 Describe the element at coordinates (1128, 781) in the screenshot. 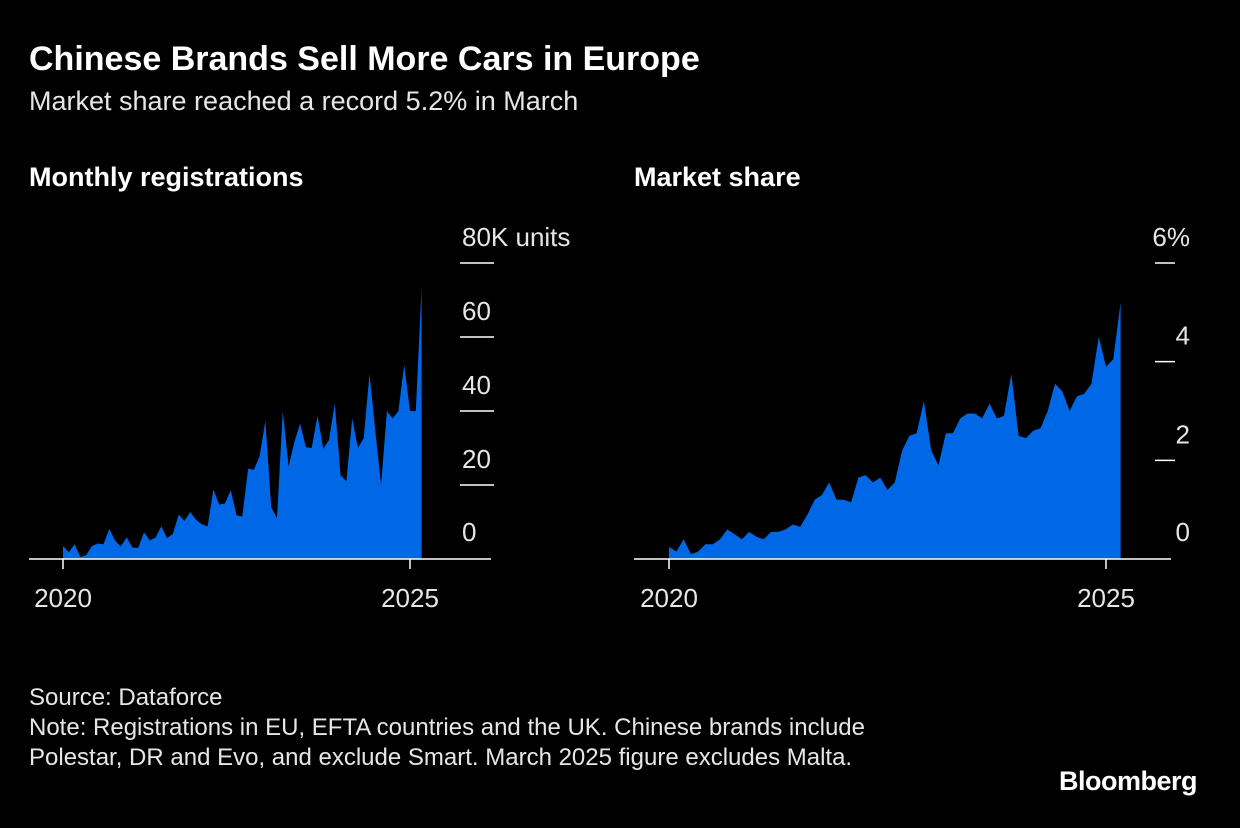

I see `bloomberg-logo: Bloomberg` at that location.